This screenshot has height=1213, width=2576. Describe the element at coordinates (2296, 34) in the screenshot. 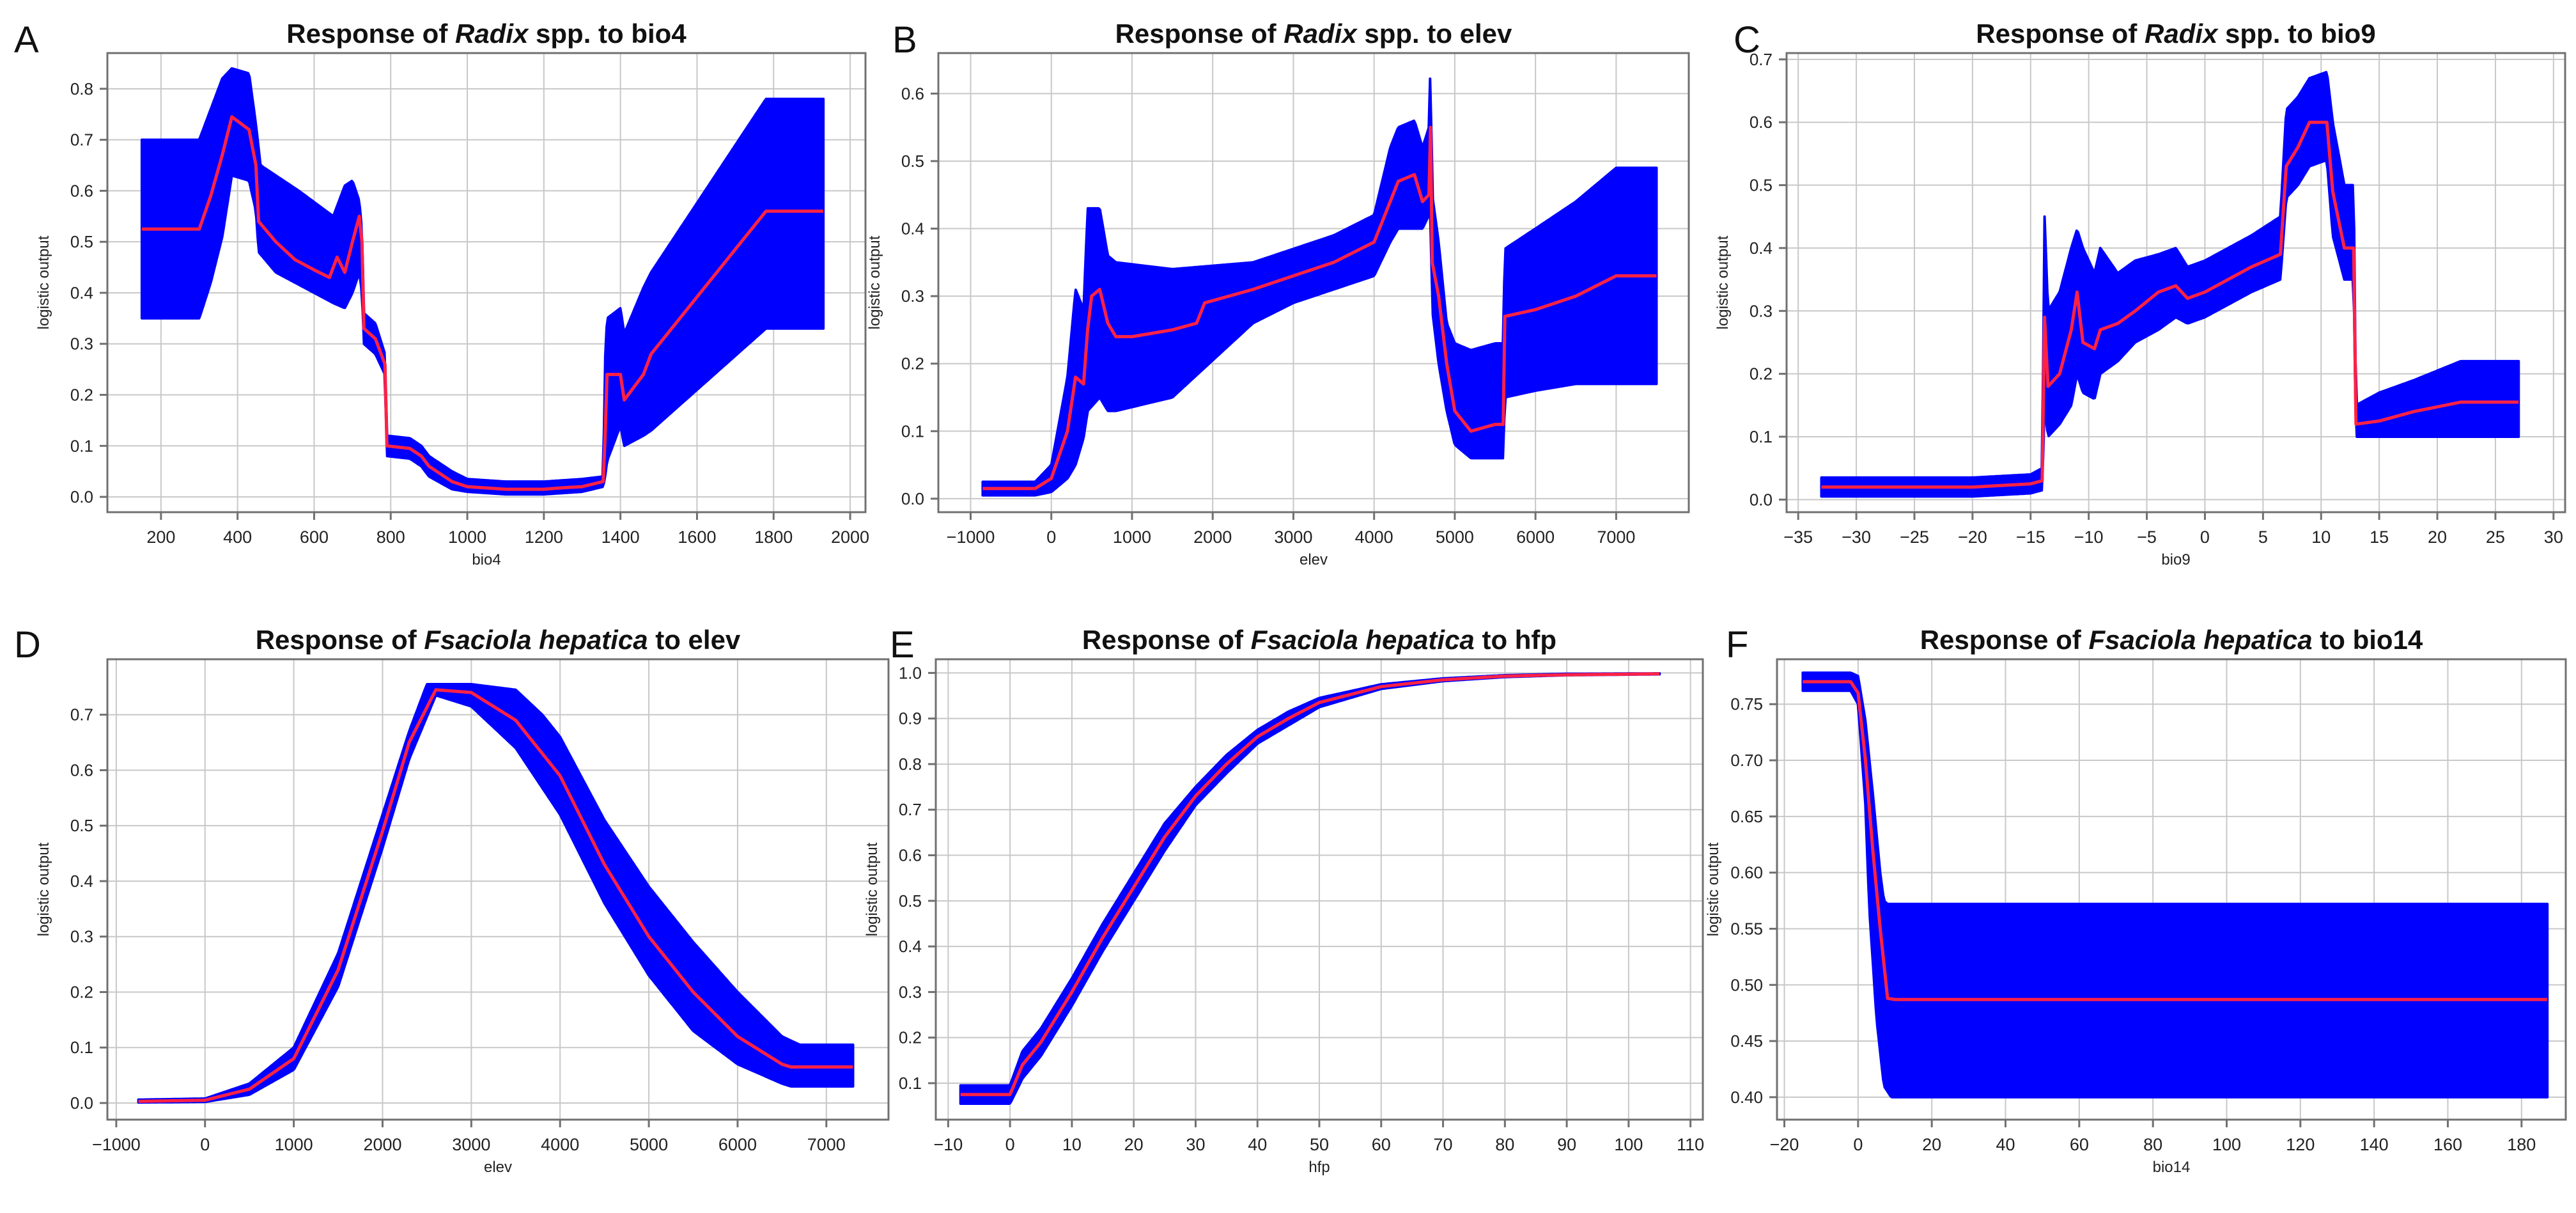

I see `title-part: spp. to bio9` at that location.